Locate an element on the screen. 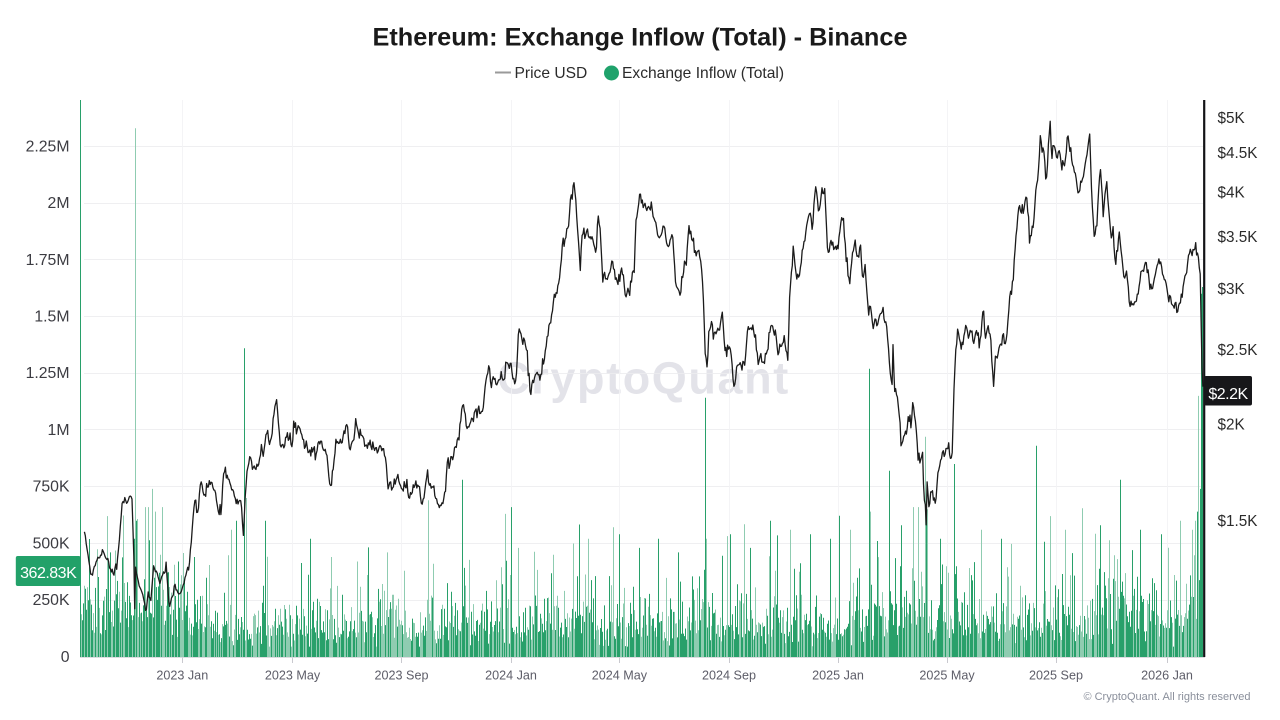 Image resolution: width=1280 pixels, height=720 pixels. svg-text: 250K is located at coordinates (51, 600).